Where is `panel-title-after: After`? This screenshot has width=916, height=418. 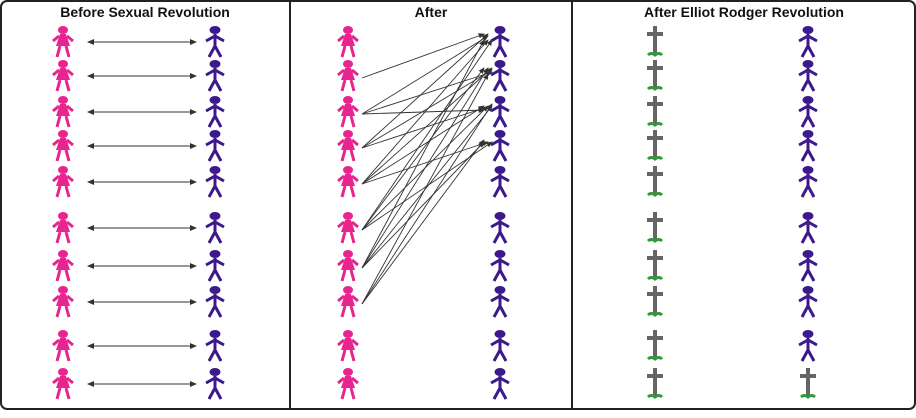
panel-title-after: After is located at coordinates (431, 12).